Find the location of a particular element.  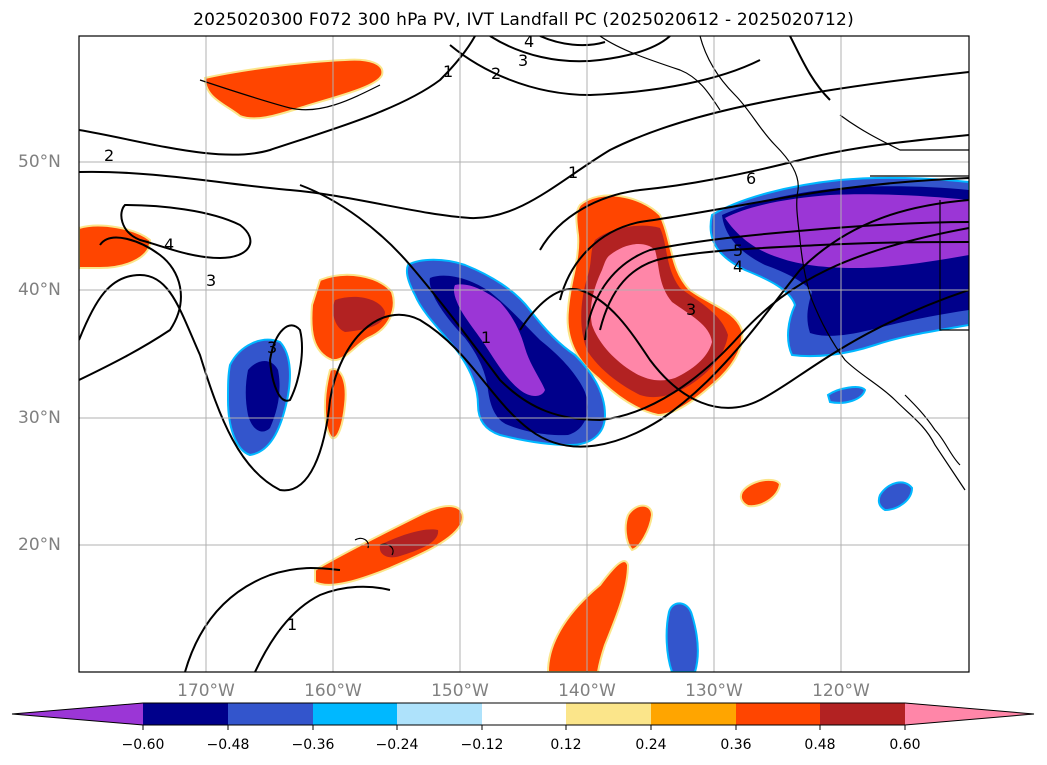

contour-label: 5 is located at coordinates (738, 250).